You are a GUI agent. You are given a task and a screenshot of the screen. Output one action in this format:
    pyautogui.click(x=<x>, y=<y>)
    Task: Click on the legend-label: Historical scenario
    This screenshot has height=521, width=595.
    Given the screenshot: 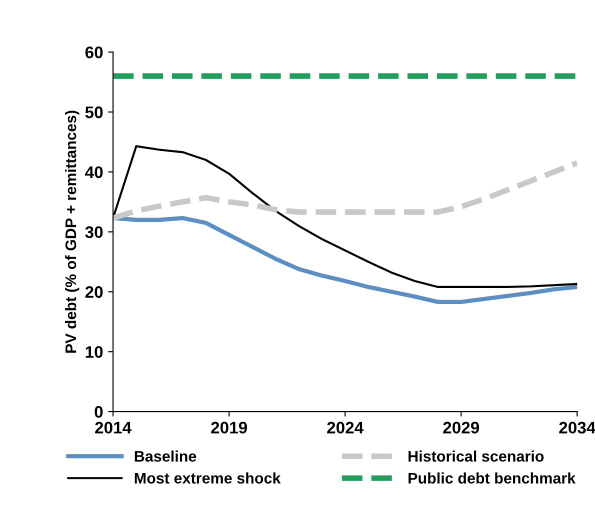 What is the action you would take?
    pyautogui.click(x=476, y=456)
    